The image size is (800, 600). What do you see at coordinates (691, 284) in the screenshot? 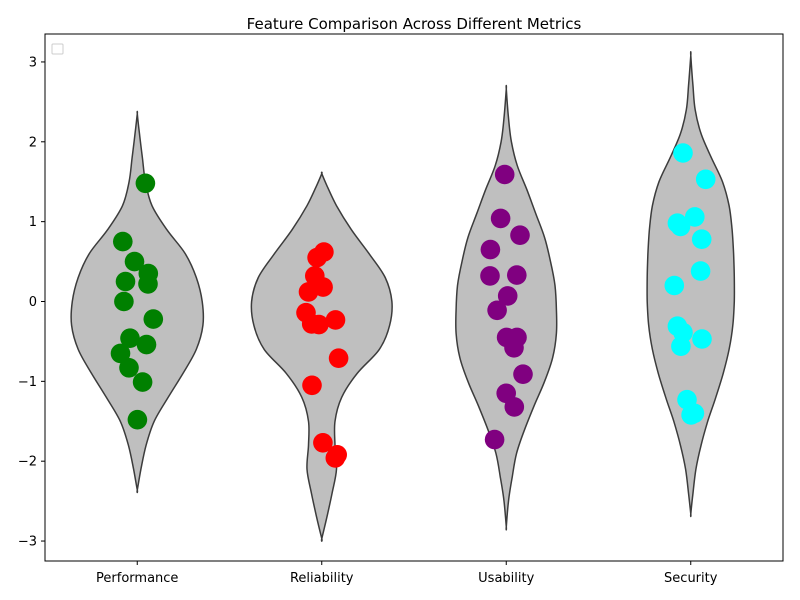
I see `violin-security` at bounding box center [691, 284].